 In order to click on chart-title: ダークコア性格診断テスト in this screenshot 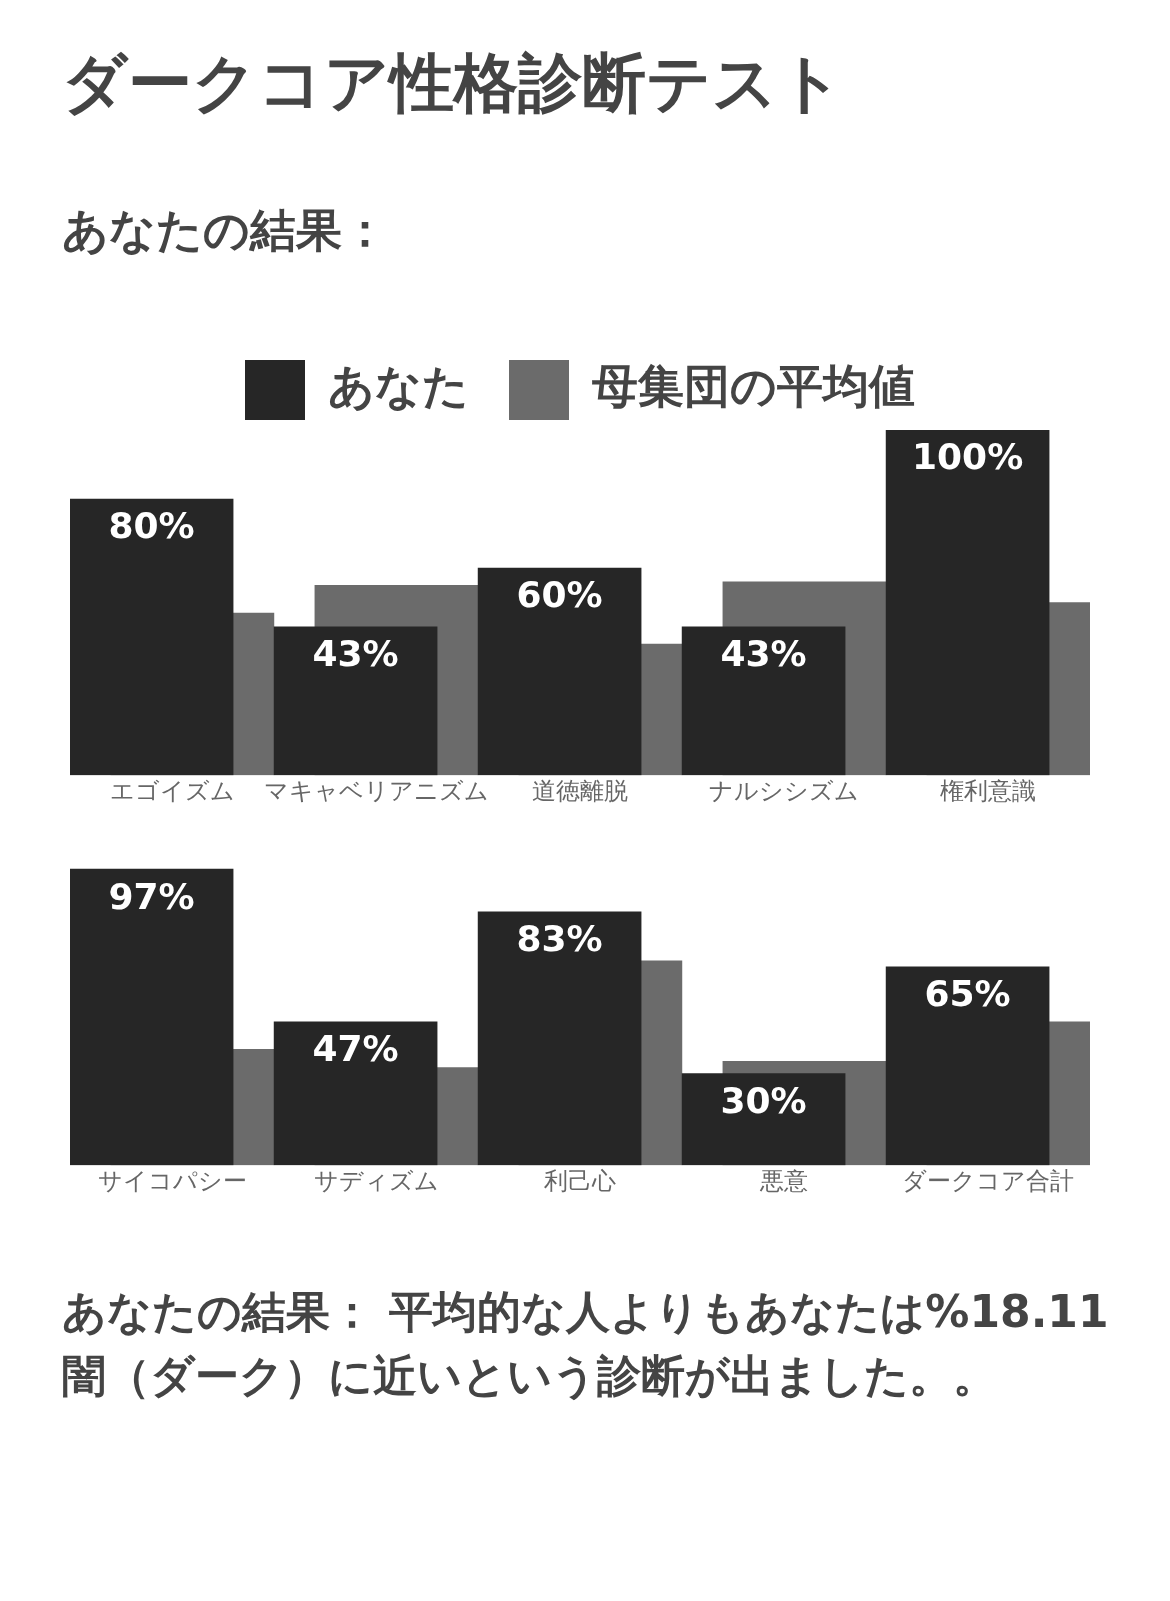, I will do `click(453, 83)`.